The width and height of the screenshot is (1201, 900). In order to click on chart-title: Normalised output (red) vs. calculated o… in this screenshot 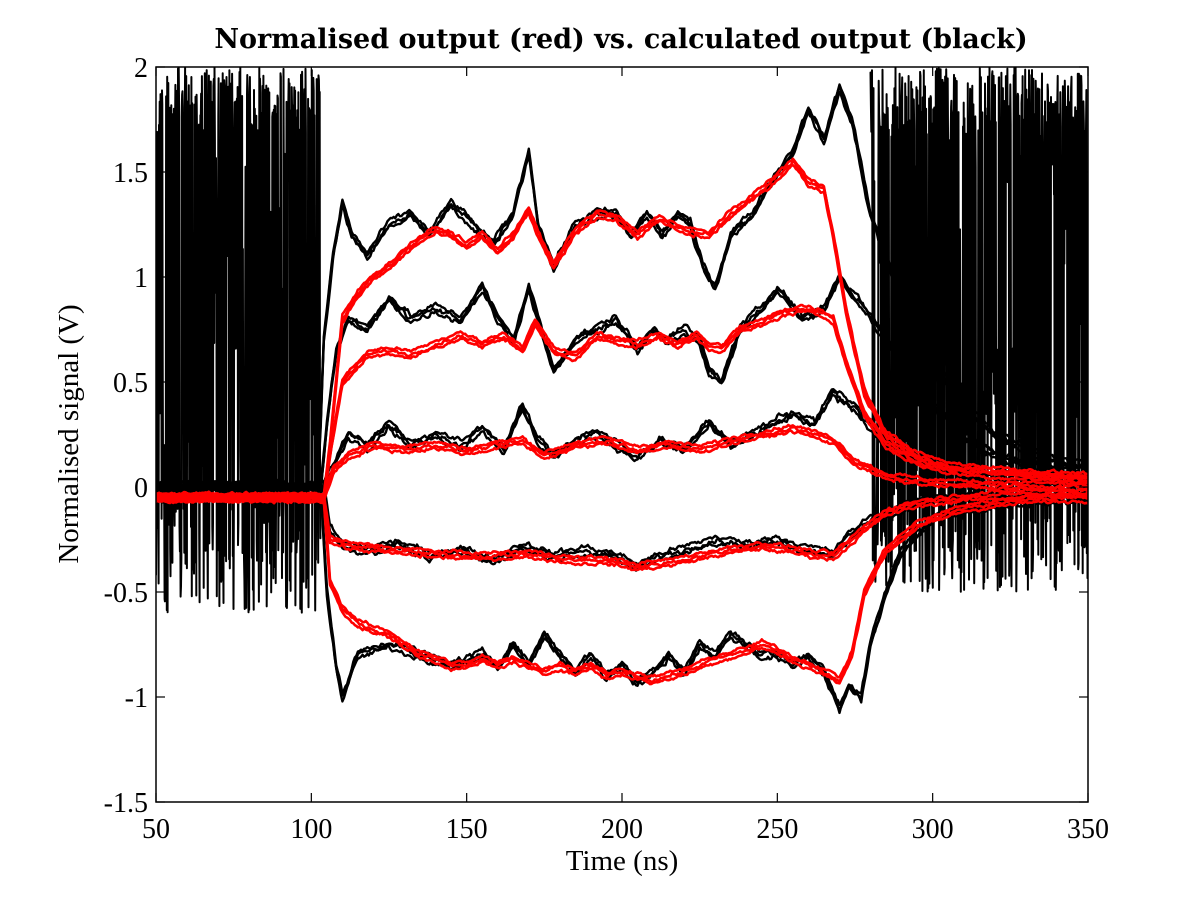, I will do `click(620, 39)`.